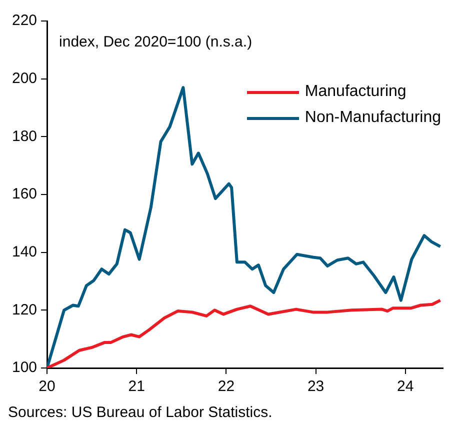  I want to click on x-tick-label: 22, so click(226, 387).